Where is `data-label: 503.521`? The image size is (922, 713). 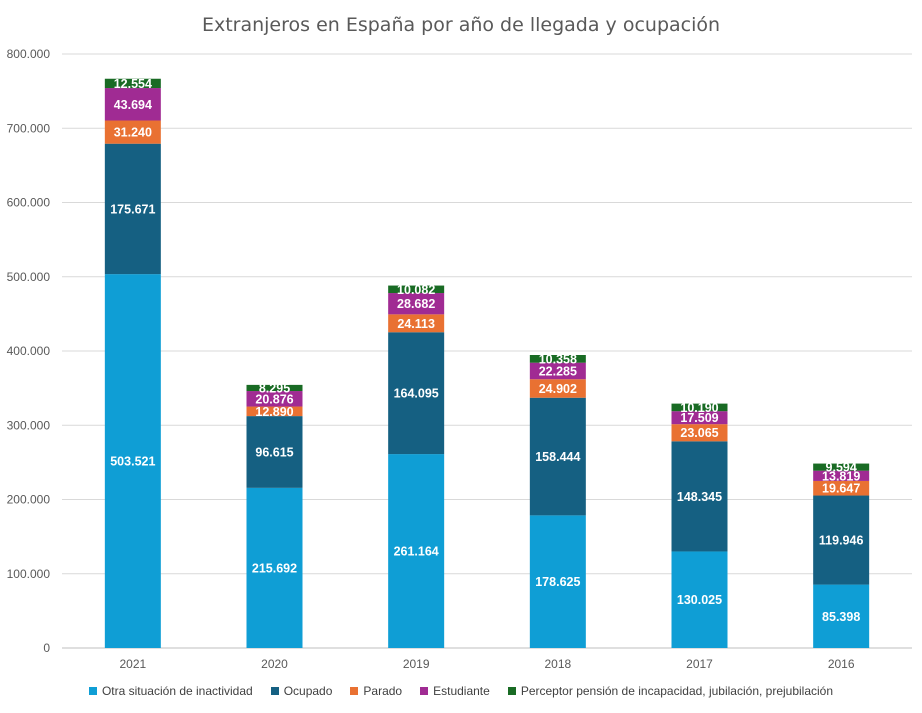 data-label: 503.521 is located at coordinates (132, 462).